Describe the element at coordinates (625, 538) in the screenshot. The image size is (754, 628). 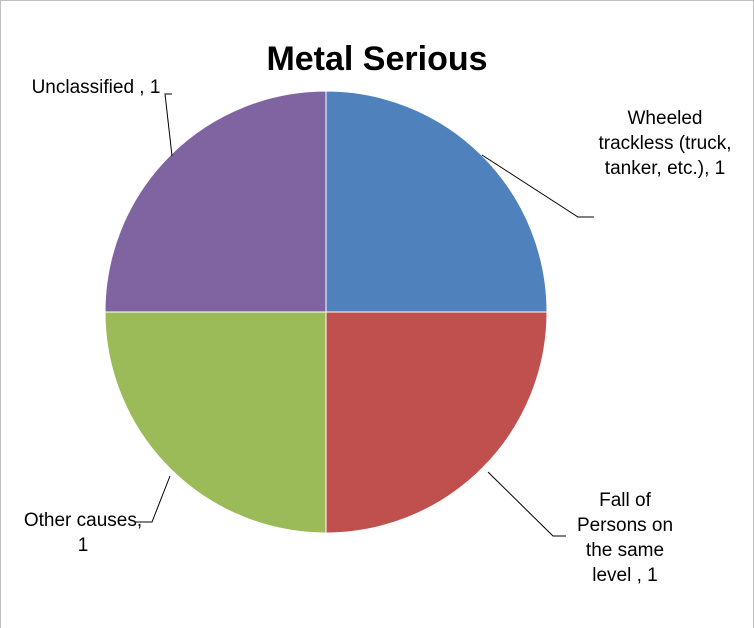
I see `data-label-fall-of-persons: Fall of Persons on the same level , 1` at that location.